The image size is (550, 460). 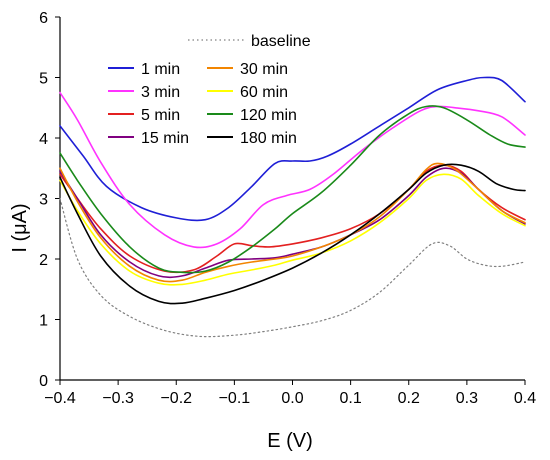 I want to click on y-tick-label: 6, so click(x=43, y=18).